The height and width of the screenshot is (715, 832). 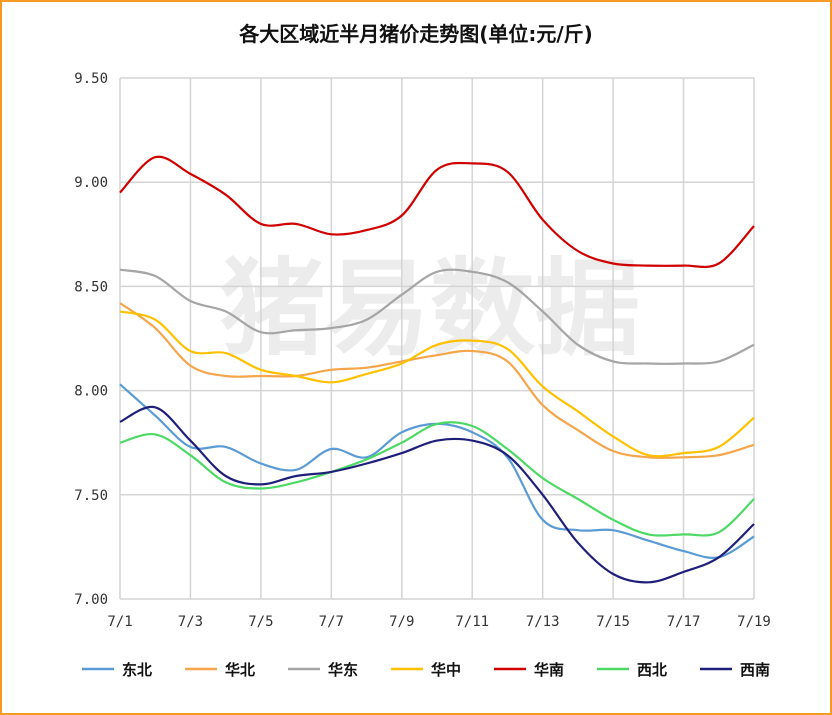 I want to click on y-tick-label: 7.50, so click(x=91, y=496).